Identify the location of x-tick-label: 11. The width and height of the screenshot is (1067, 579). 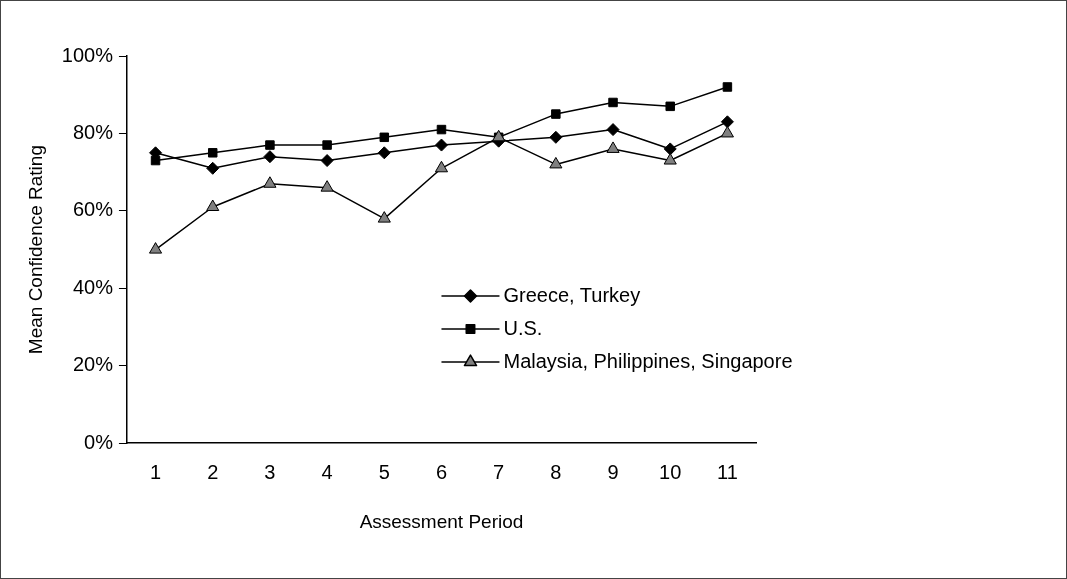
(727, 471).